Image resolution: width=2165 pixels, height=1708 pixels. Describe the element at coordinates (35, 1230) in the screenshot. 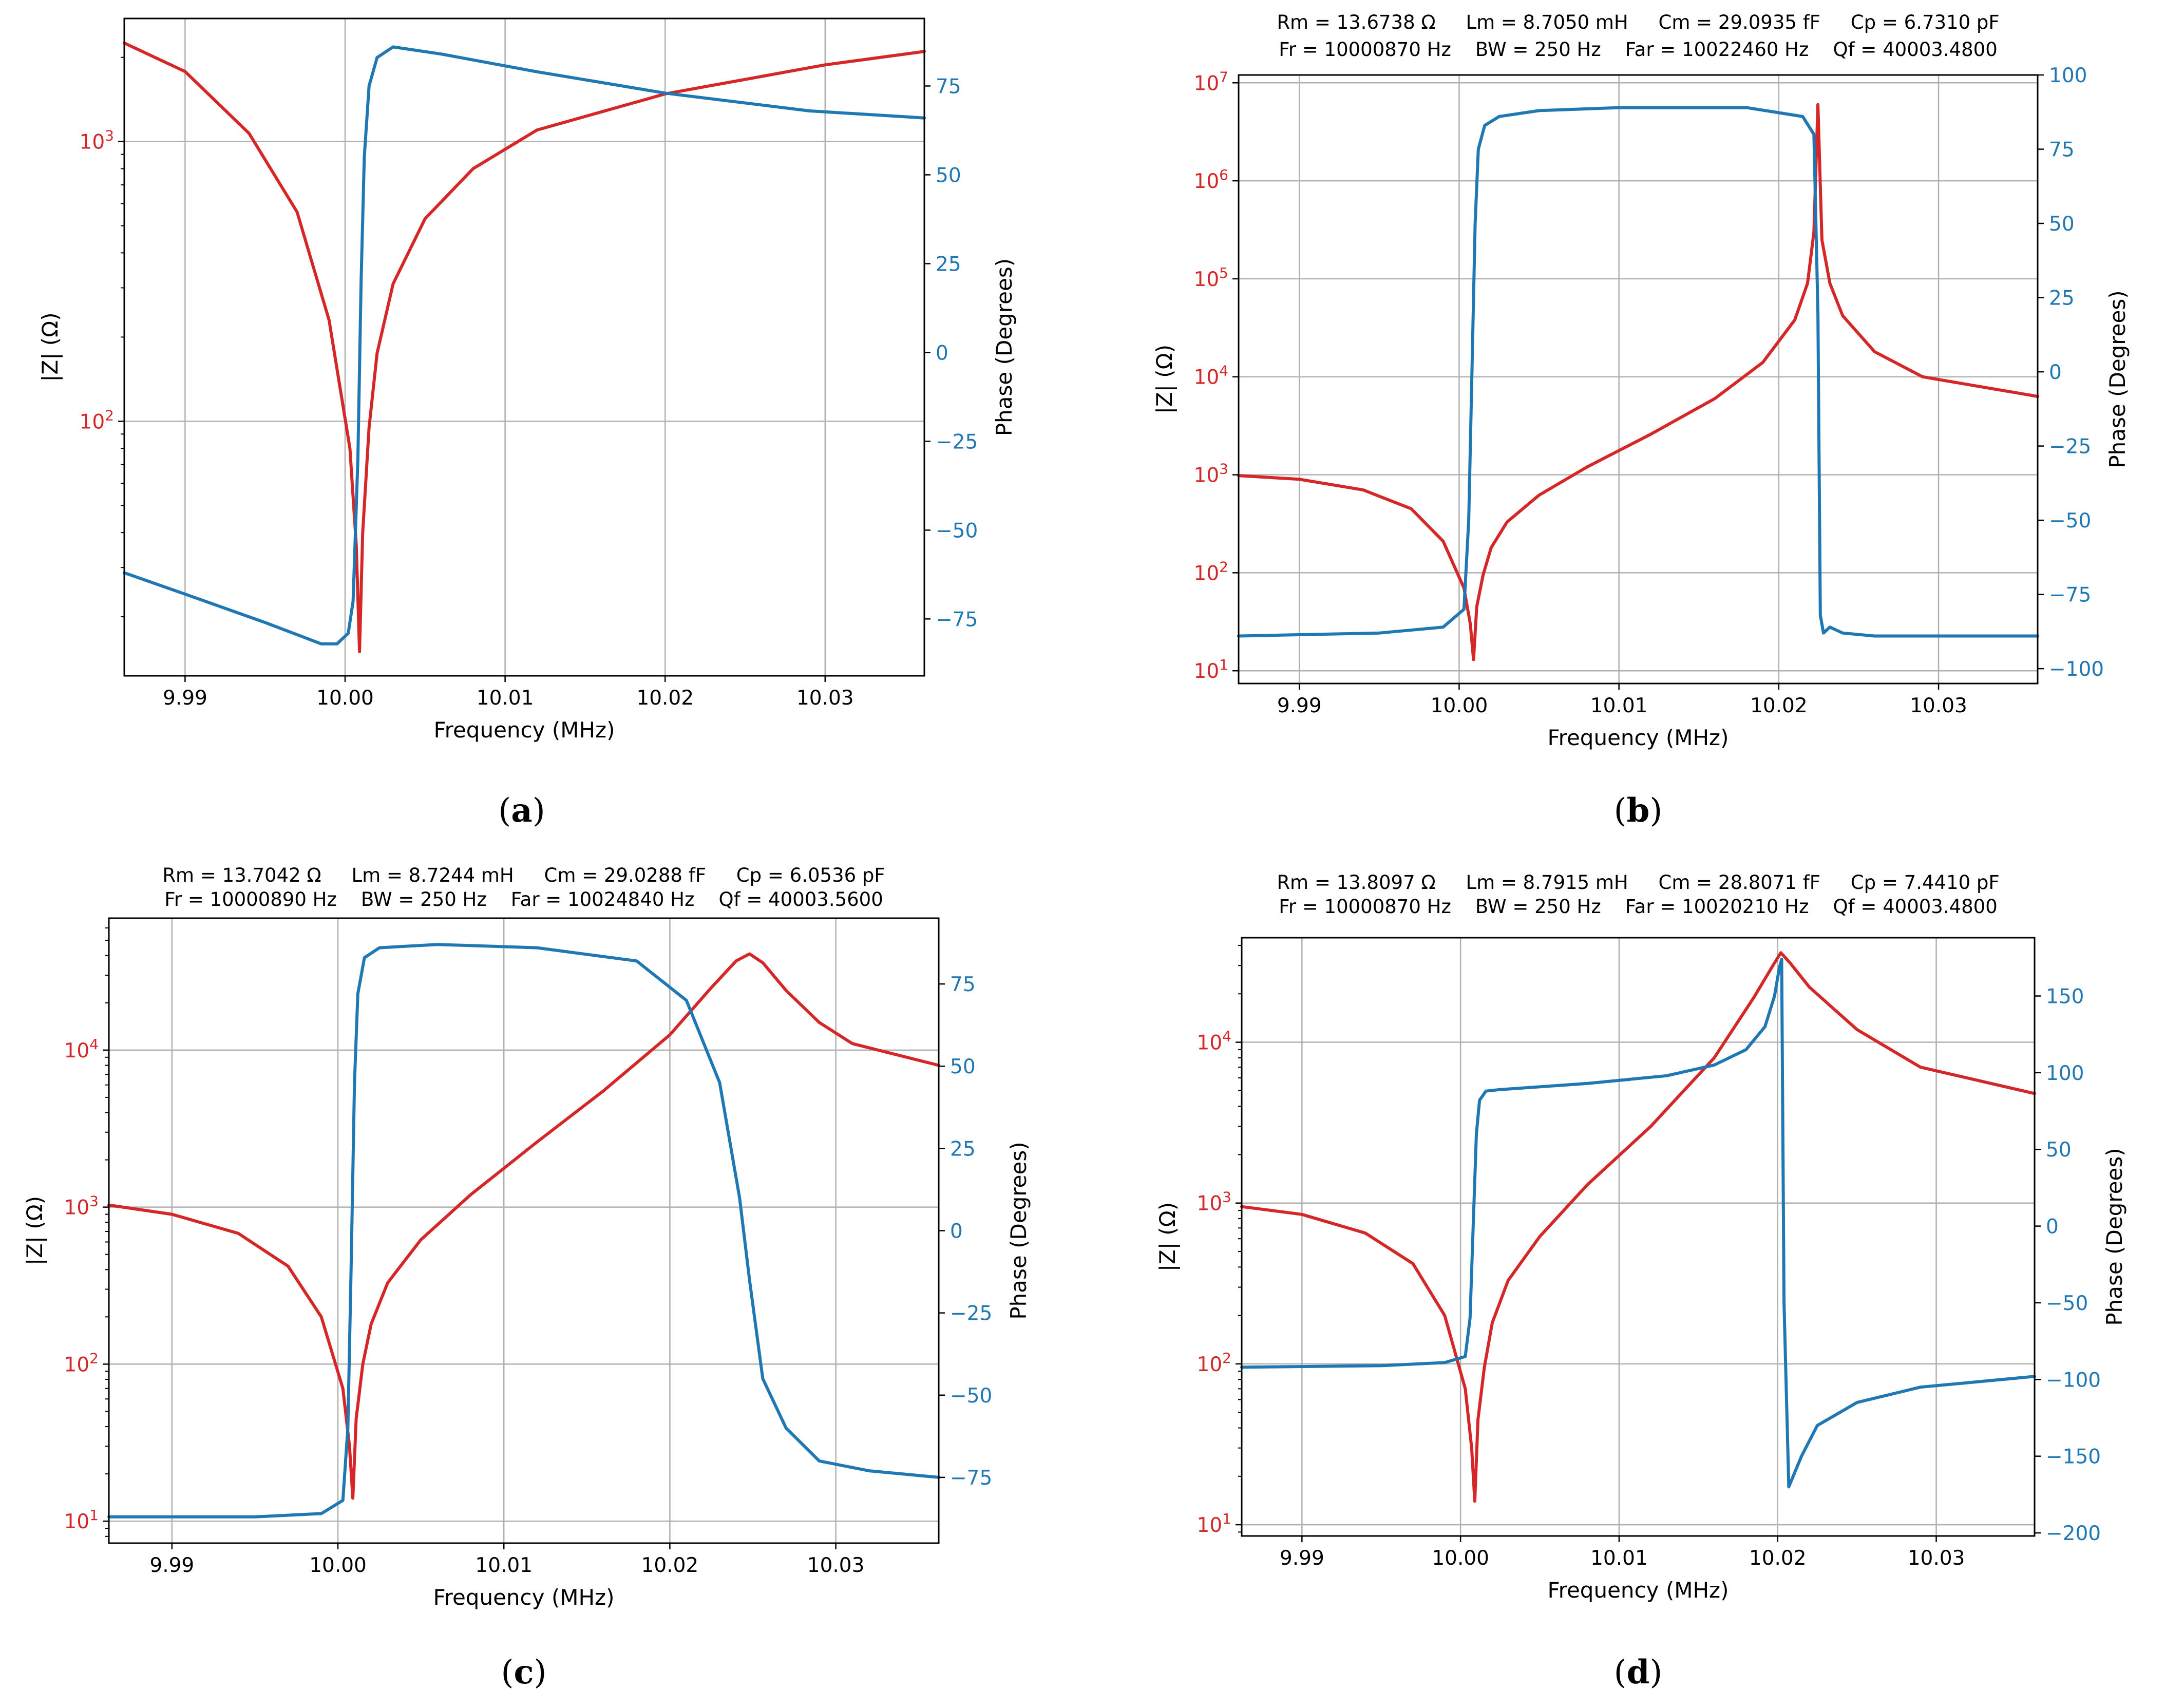

I see `panel-c-y-left-label: |Z| (Ω)` at that location.